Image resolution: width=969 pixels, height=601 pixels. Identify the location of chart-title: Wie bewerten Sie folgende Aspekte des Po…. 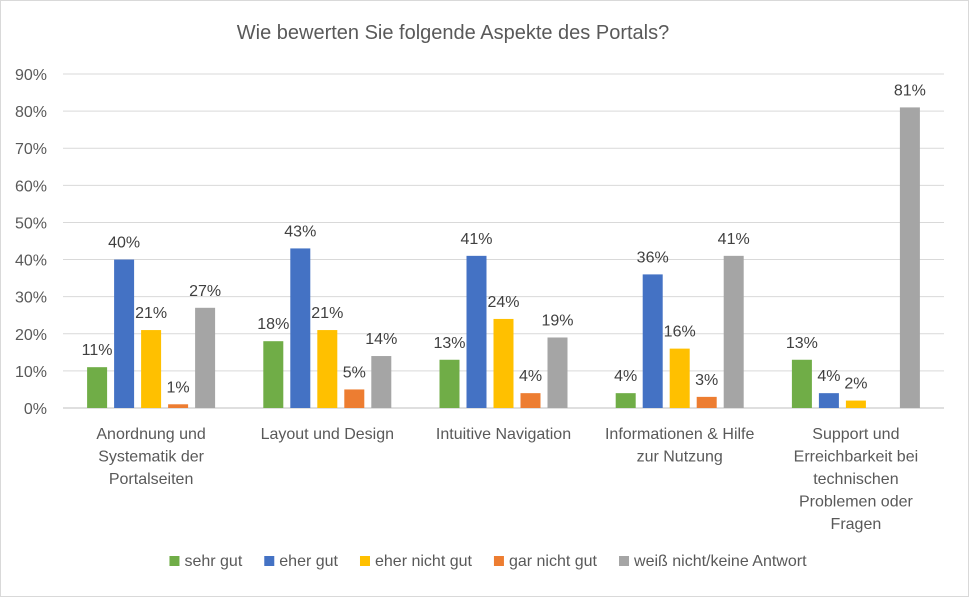
(453, 33).